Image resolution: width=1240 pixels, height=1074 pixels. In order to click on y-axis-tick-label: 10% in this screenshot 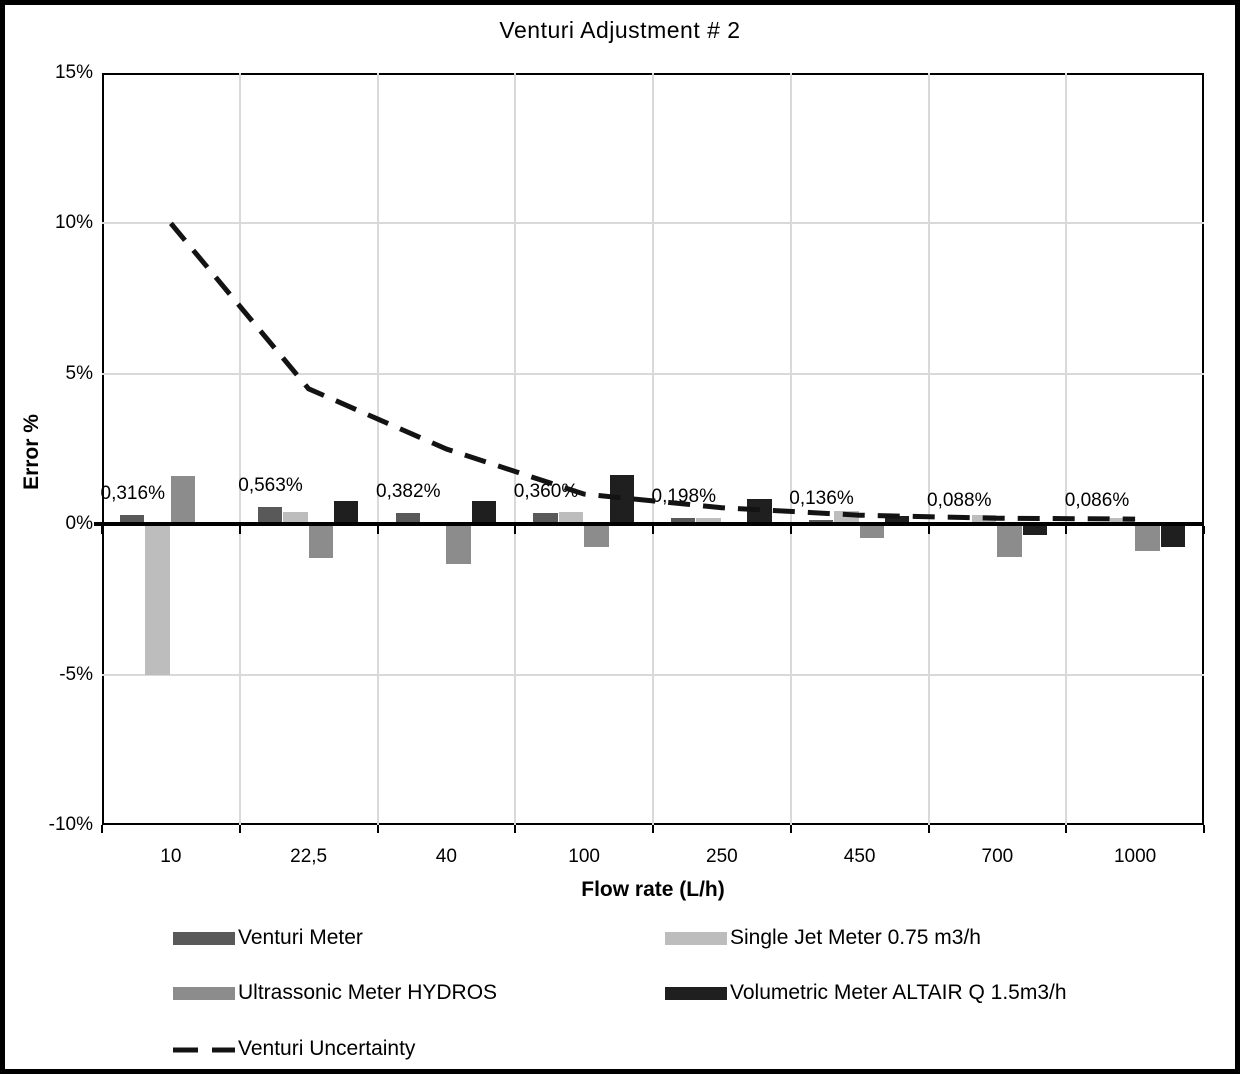, I will do `click(73, 223)`.